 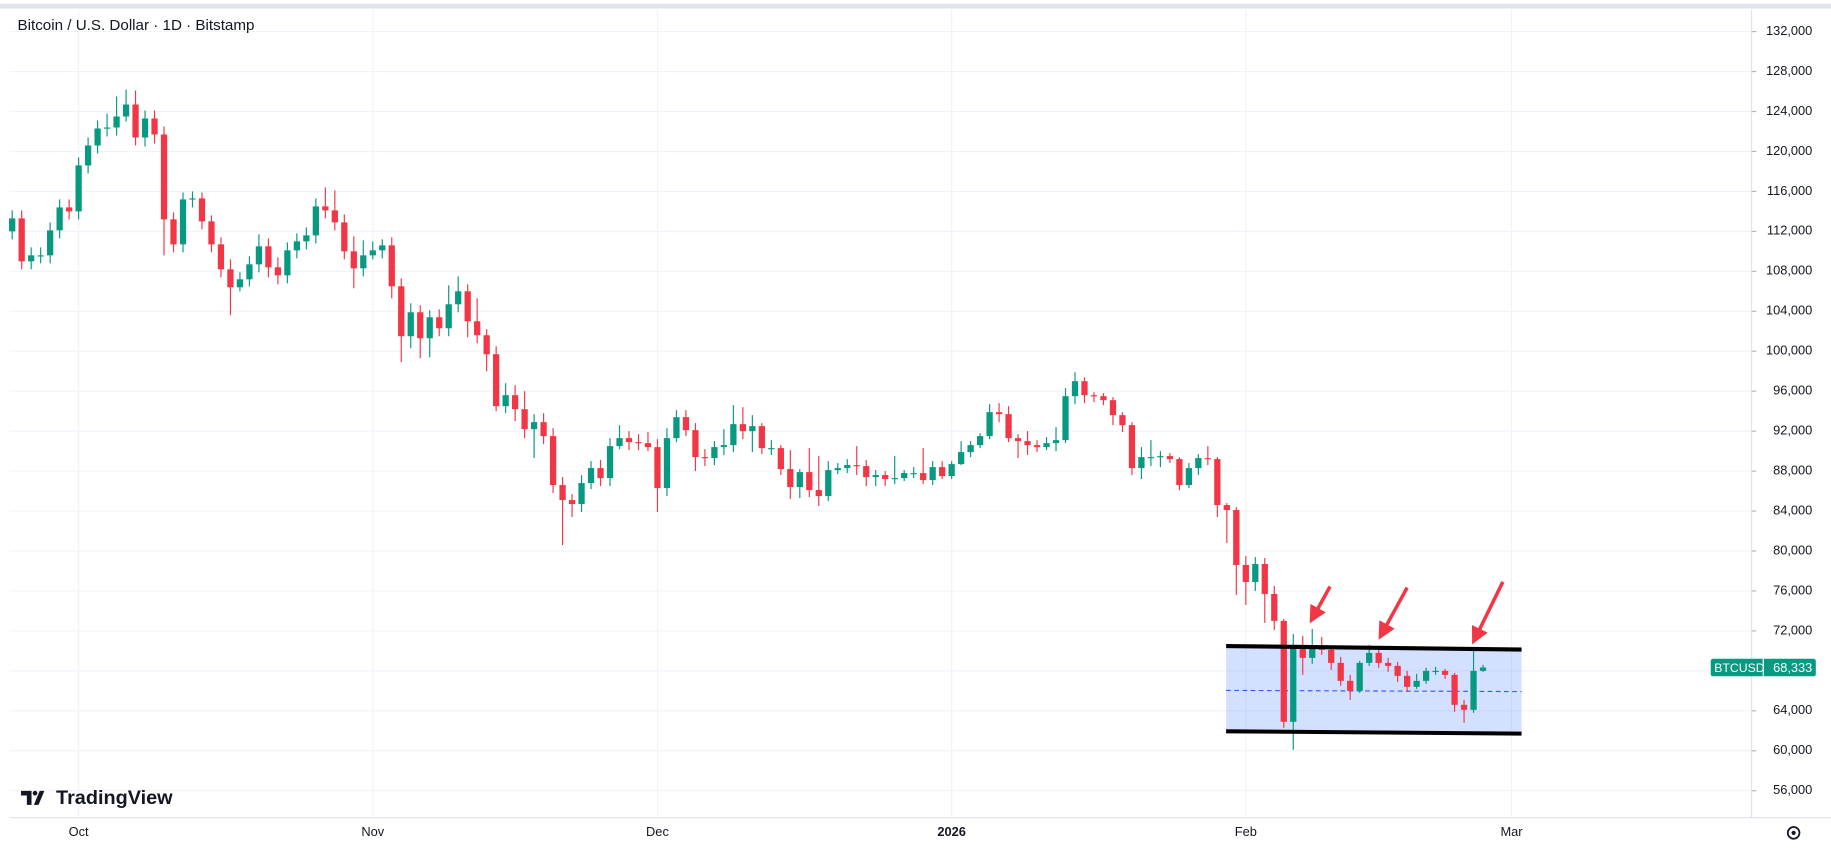 What do you see at coordinates (1789, 230) in the screenshot?
I see `y-tick-label: 112,000` at bounding box center [1789, 230].